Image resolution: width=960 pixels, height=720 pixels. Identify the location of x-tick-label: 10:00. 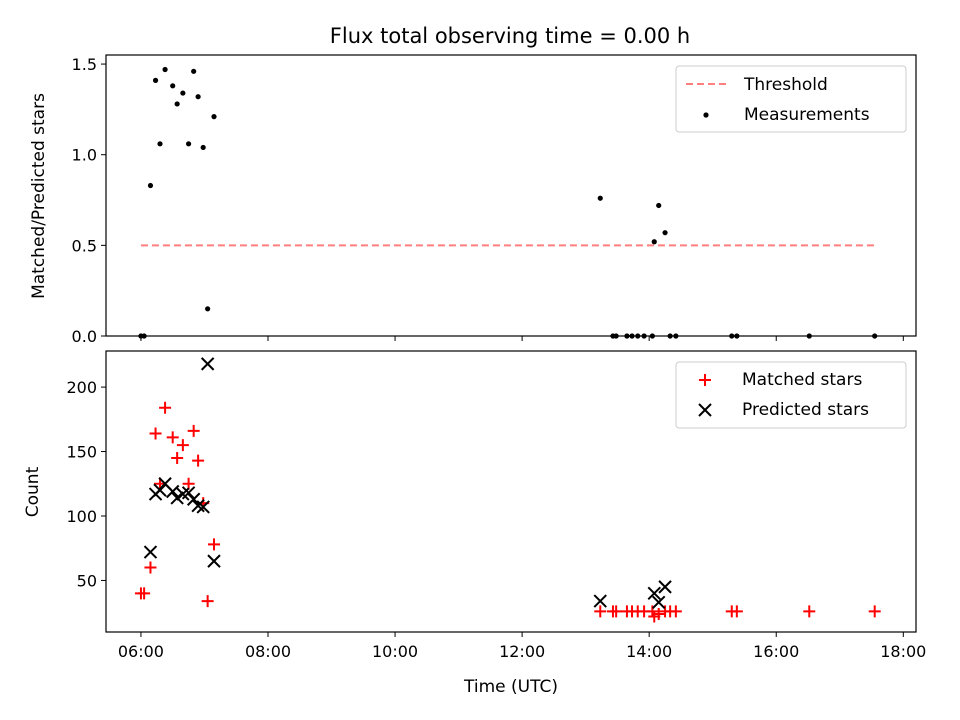
(395, 651).